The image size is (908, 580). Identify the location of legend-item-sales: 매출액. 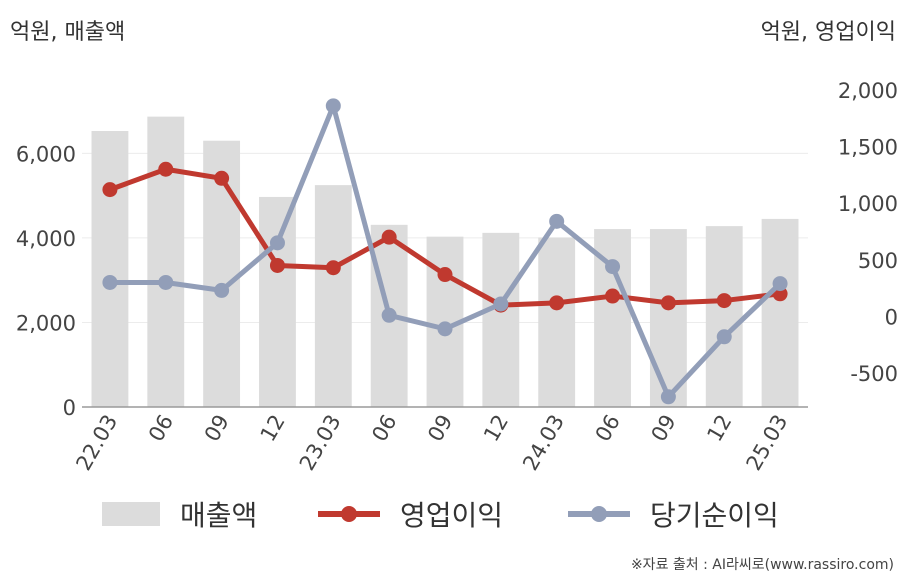
(179, 514).